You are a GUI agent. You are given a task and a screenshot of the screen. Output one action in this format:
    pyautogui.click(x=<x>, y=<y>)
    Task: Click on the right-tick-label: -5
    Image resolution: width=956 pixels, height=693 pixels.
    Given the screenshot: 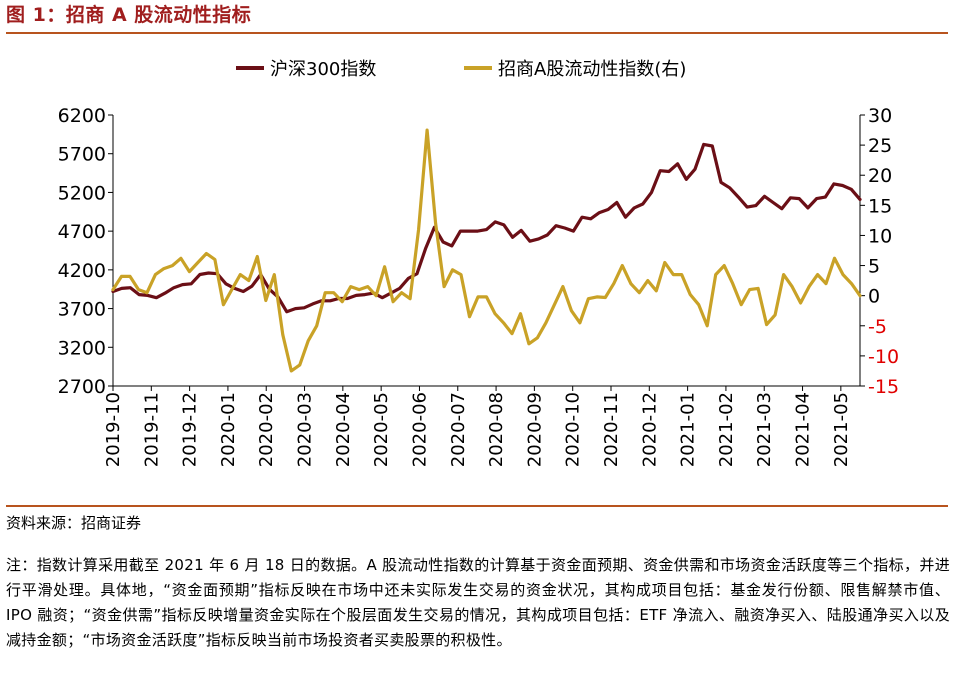 What is the action you would take?
    pyautogui.click(x=877, y=327)
    